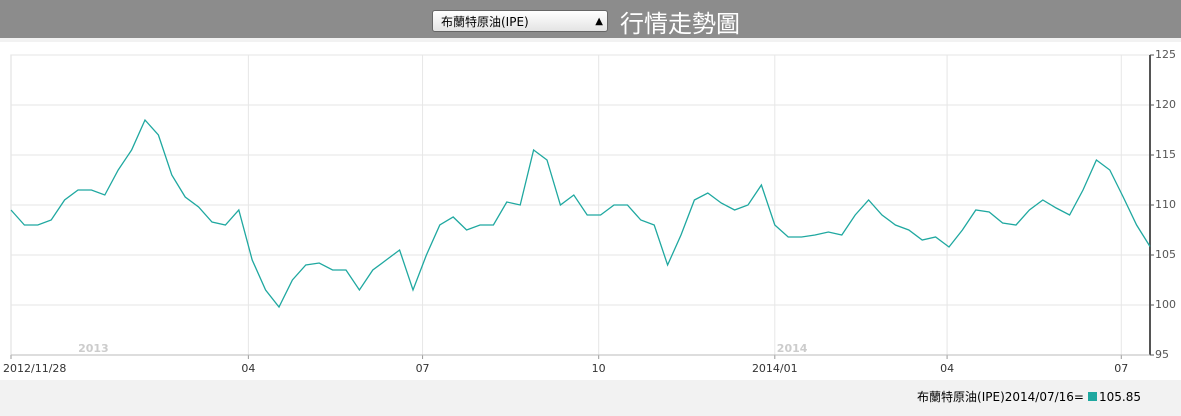  What do you see at coordinates (93, 348) in the screenshot?
I see `year-label: 2013` at bounding box center [93, 348].